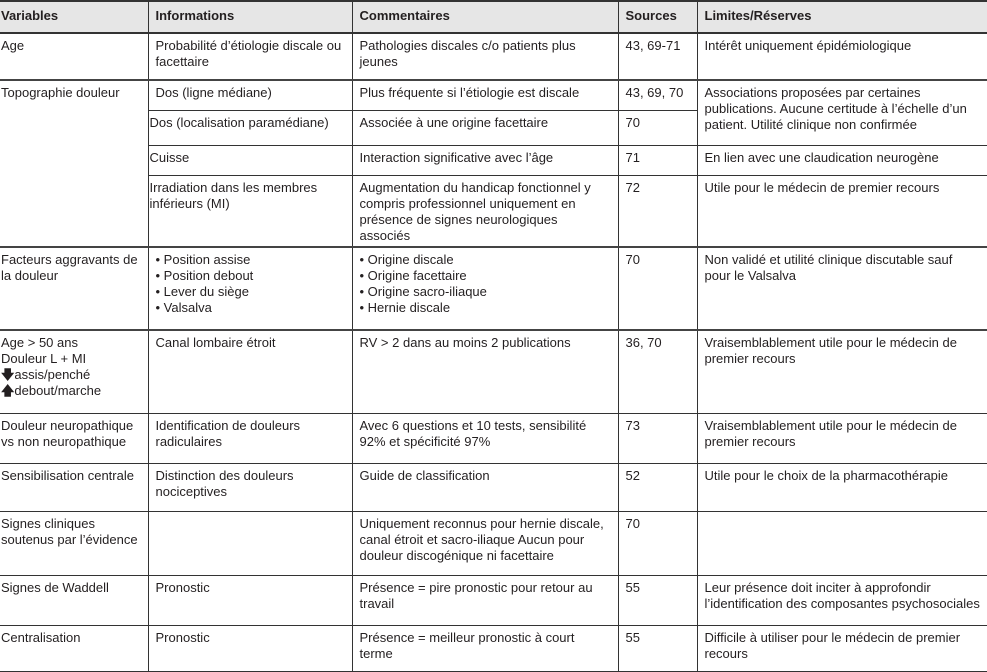 The height and width of the screenshot is (672, 987). I want to click on cell-info: Dos (ligne médiane), so click(250, 95).